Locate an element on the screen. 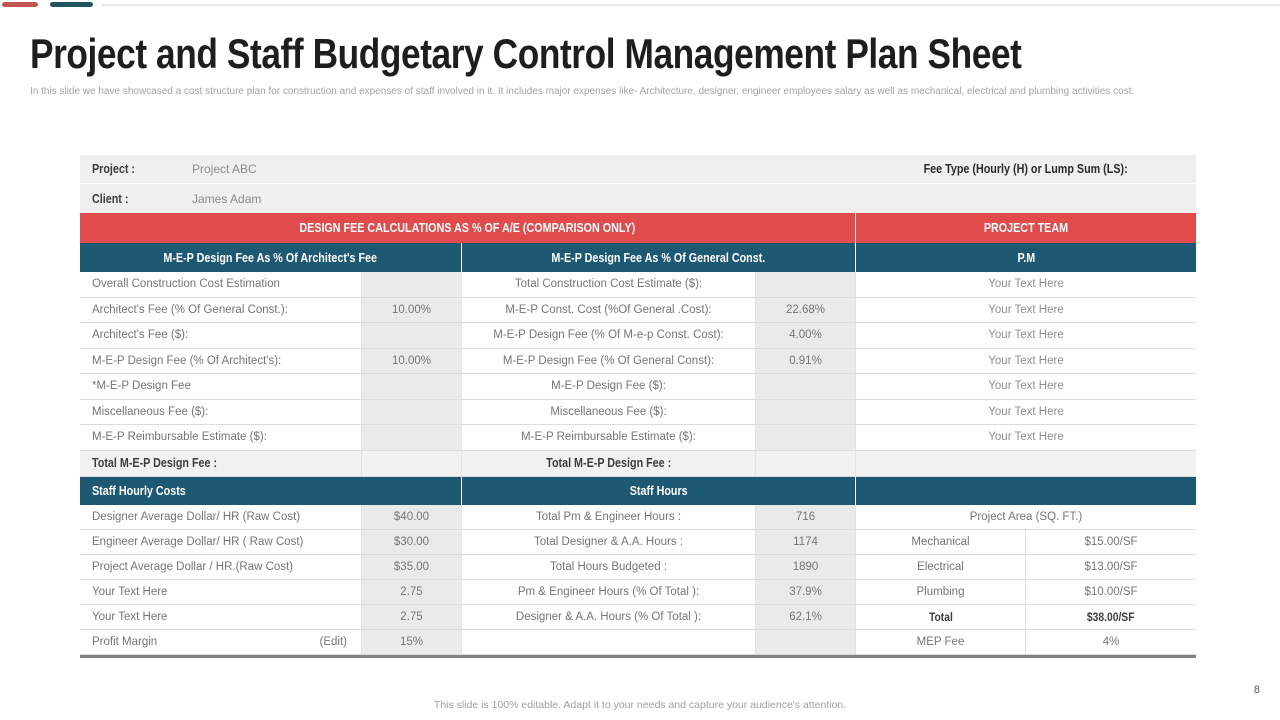 This screenshot has width=1280, height=720. staff-label-mid: Total Hours Budgeted : is located at coordinates (608, 566).